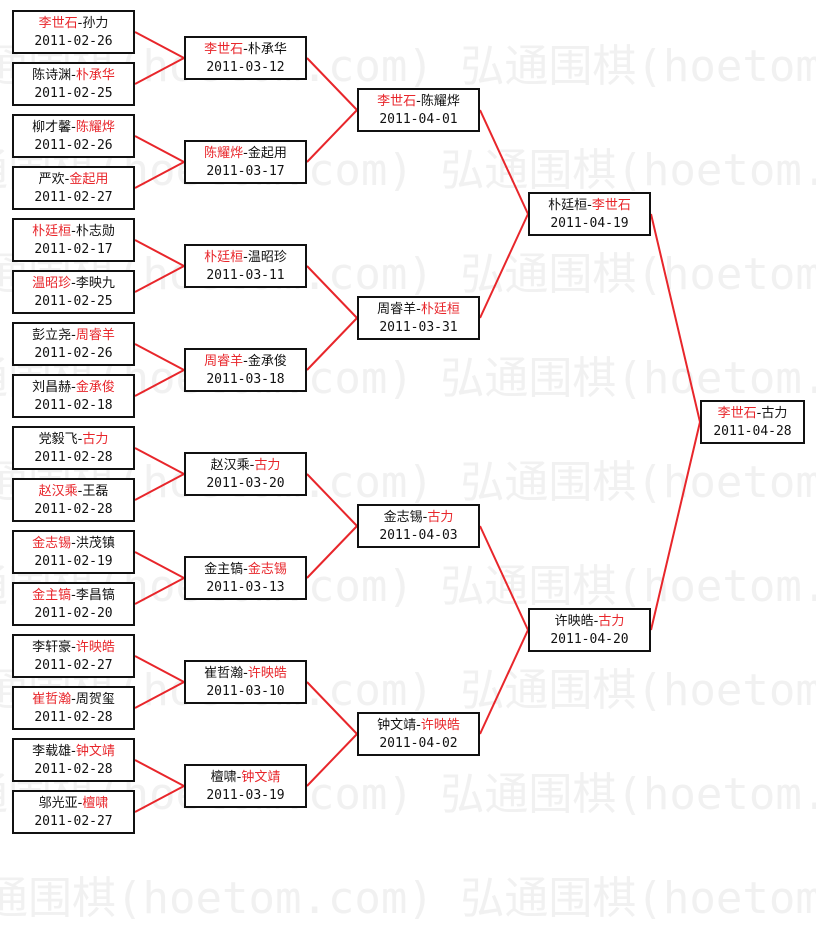 Image resolution: width=816 pixels, height=926 pixels. I want to click on match-players: 党毅飞-古力, so click(73, 440).